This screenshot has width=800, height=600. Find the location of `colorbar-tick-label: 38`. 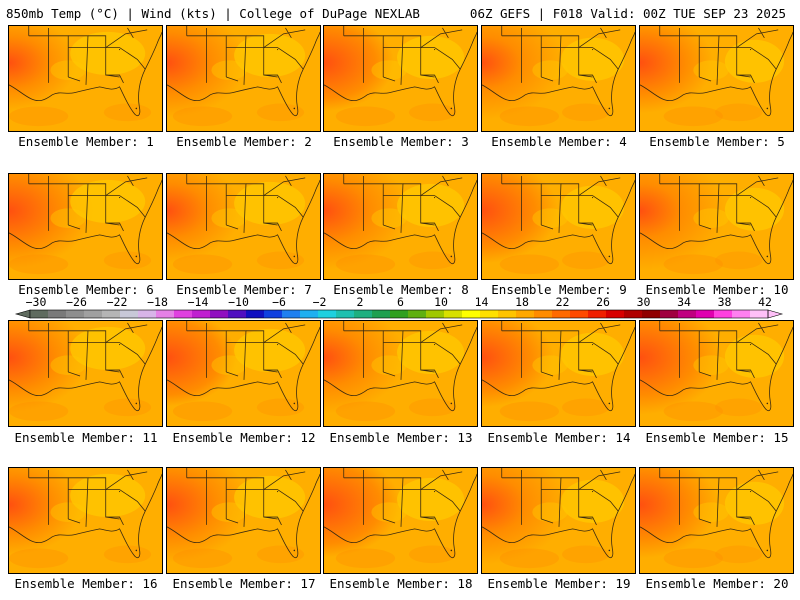

colorbar-tick-label: 38 is located at coordinates (725, 302).